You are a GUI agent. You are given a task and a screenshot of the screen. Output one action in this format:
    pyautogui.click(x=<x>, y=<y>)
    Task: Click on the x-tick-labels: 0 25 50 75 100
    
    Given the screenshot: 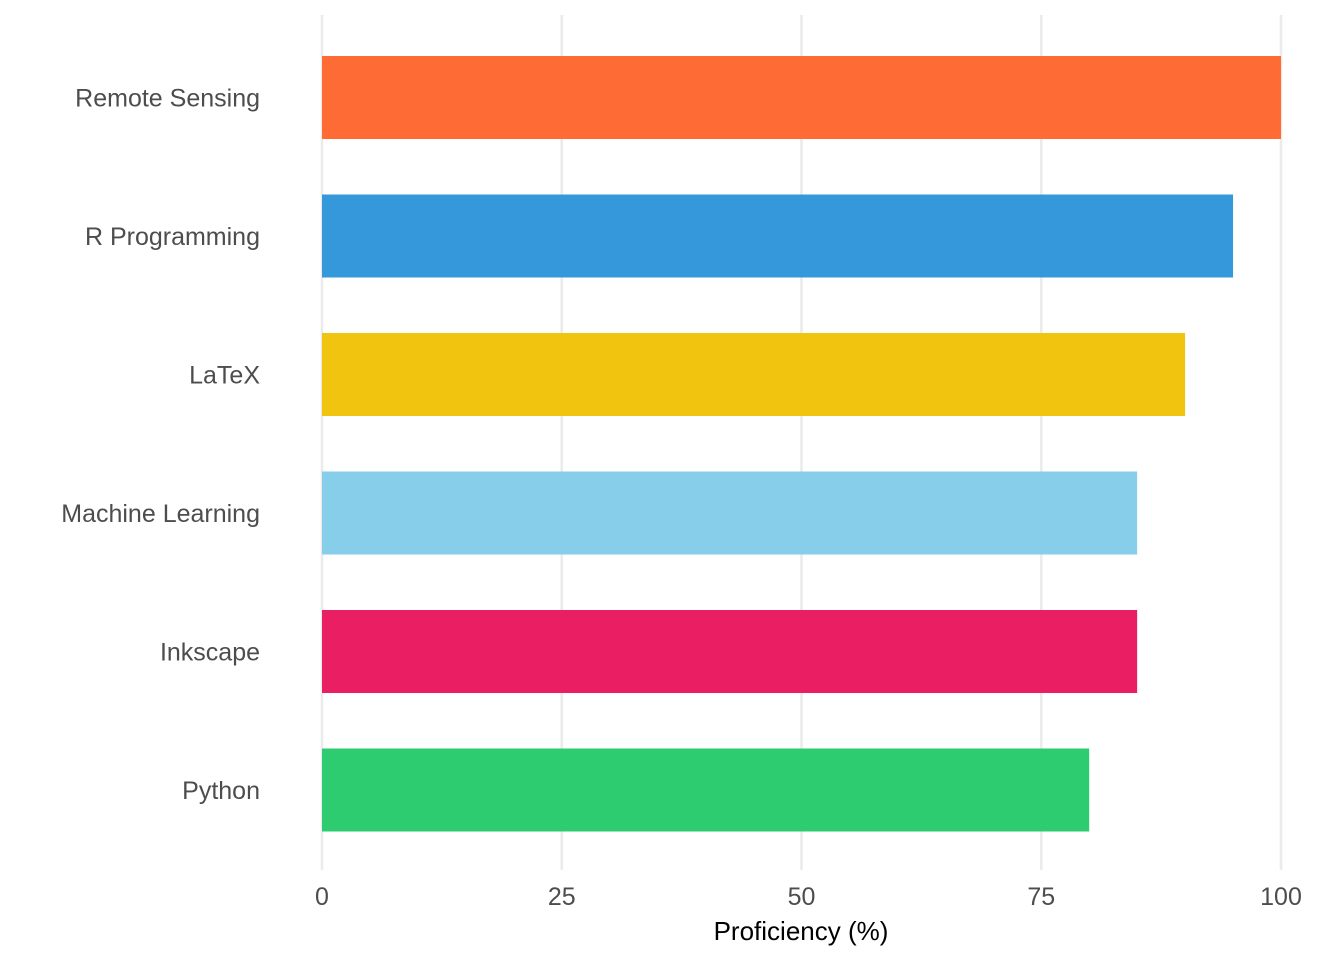 What is the action you would take?
    pyautogui.click(x=808, y=897)
    